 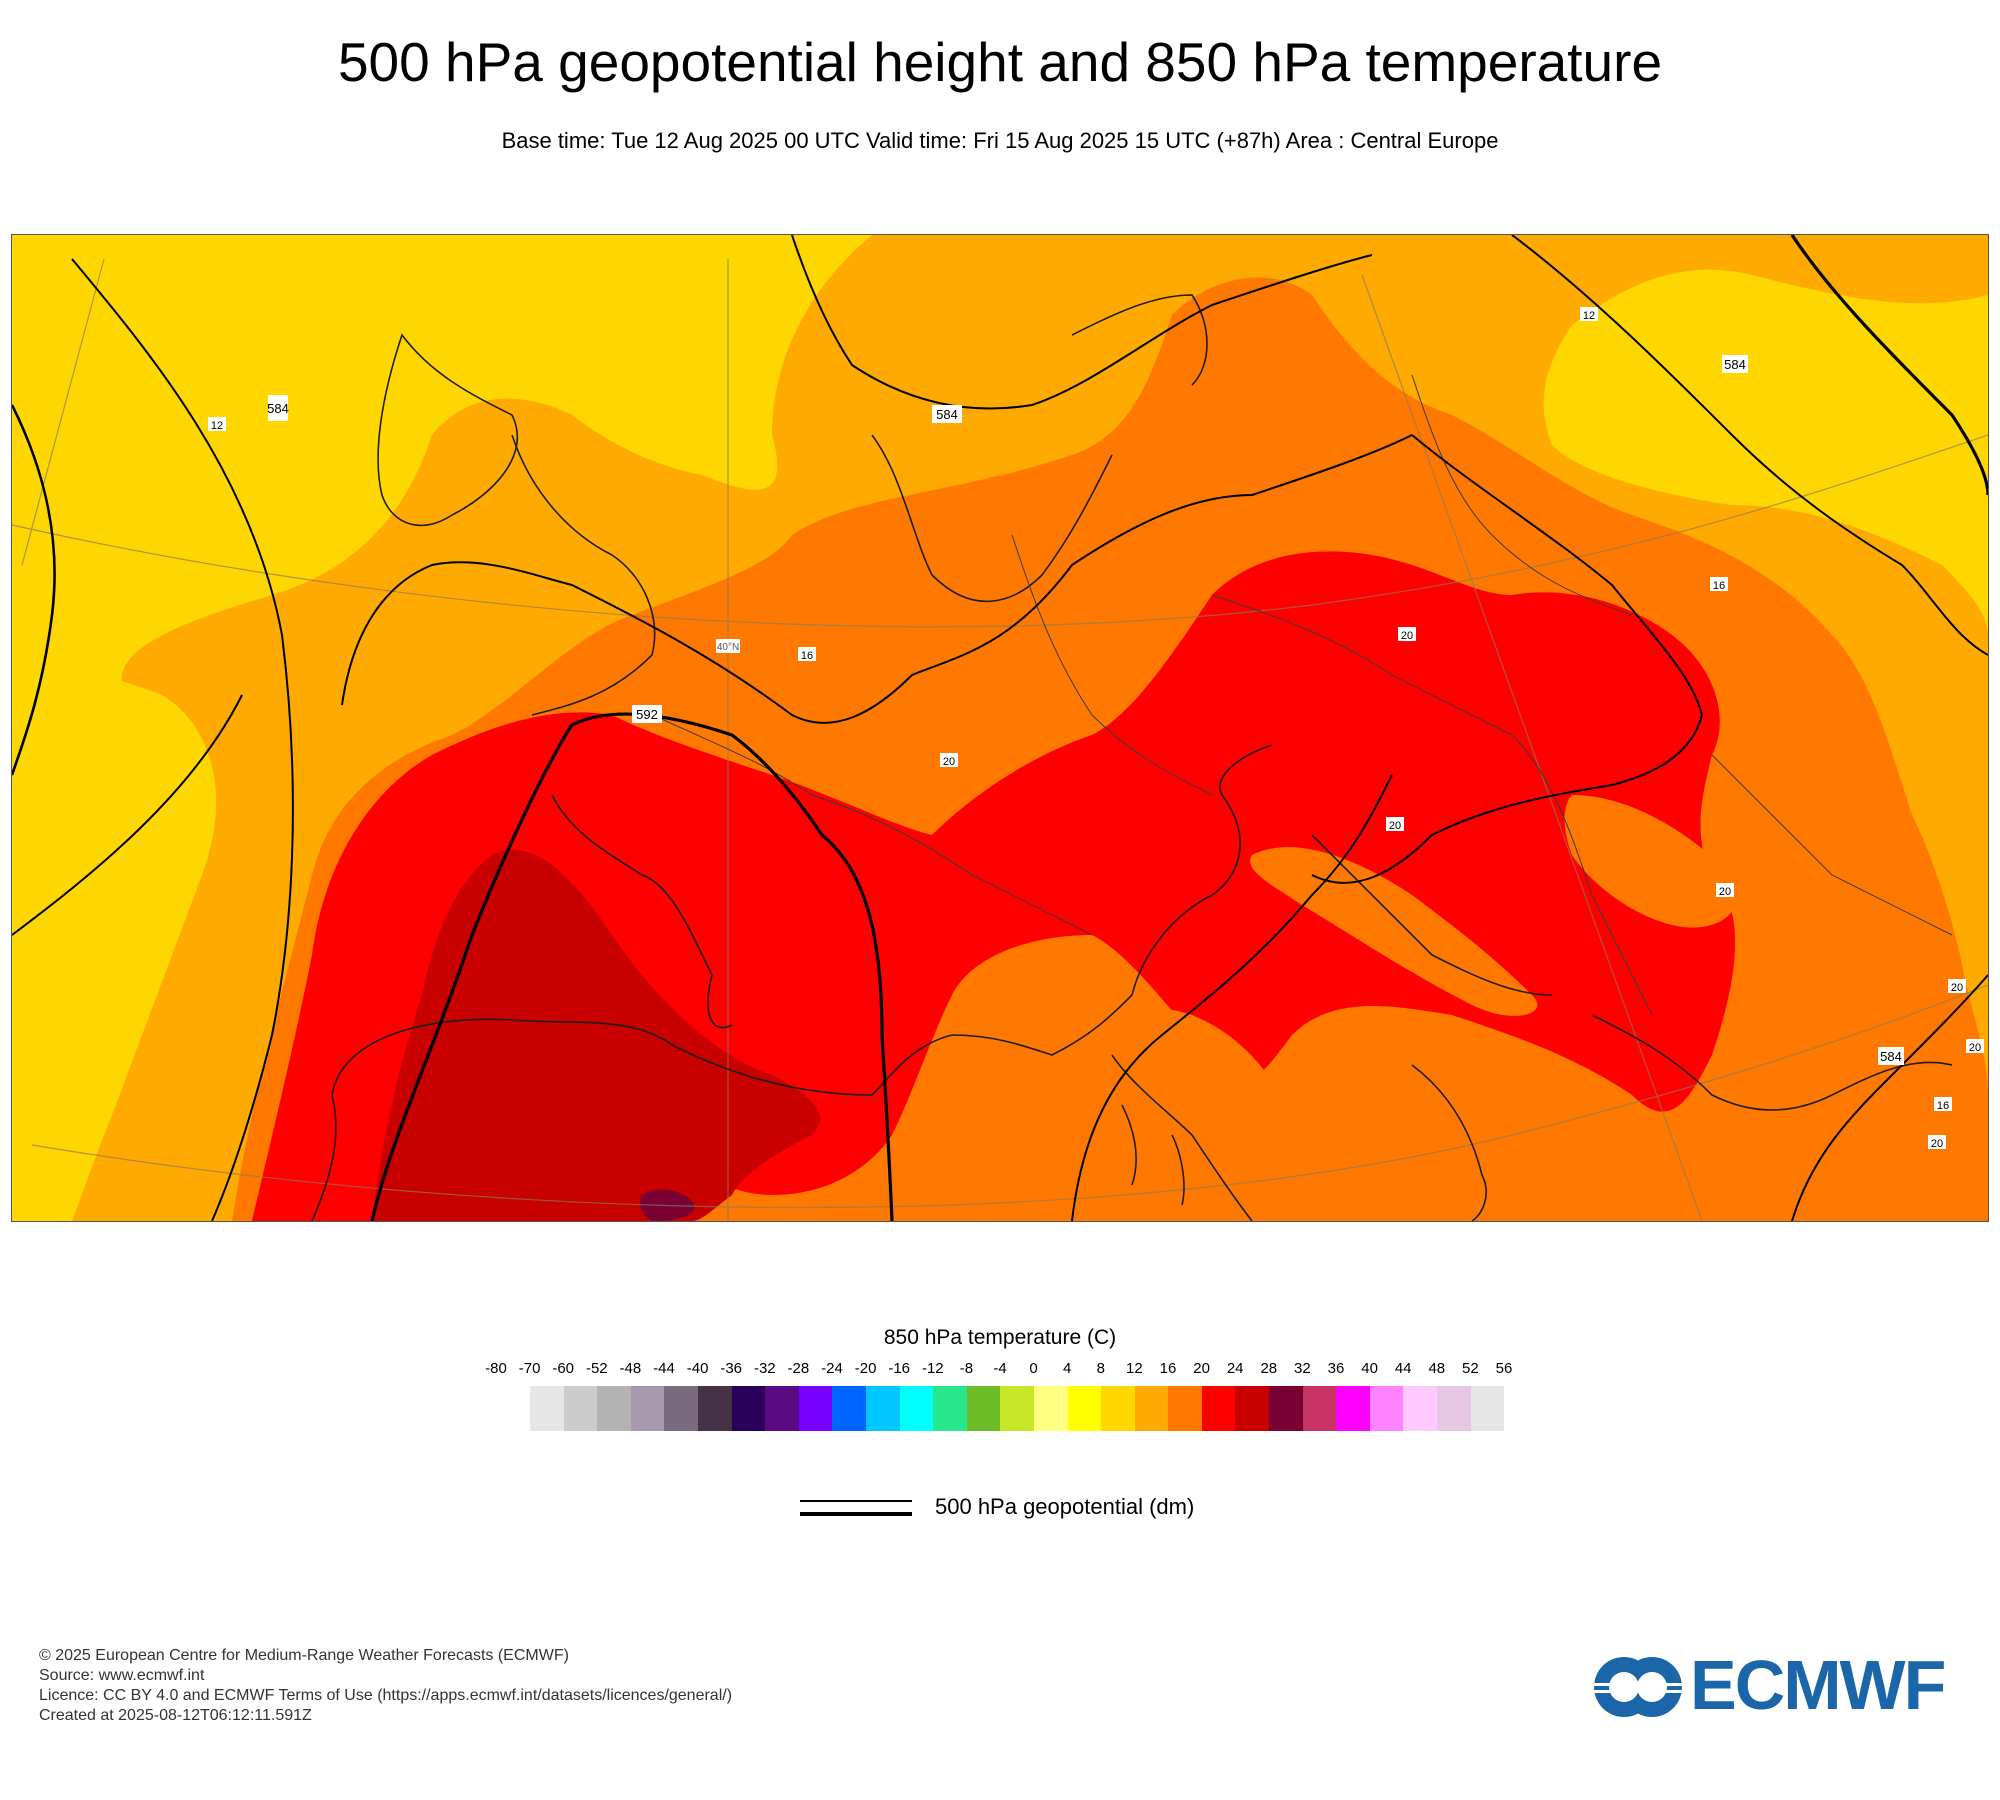 I want to click on contour-label-584-southeast: 584, so click(x=1891, y=1056).